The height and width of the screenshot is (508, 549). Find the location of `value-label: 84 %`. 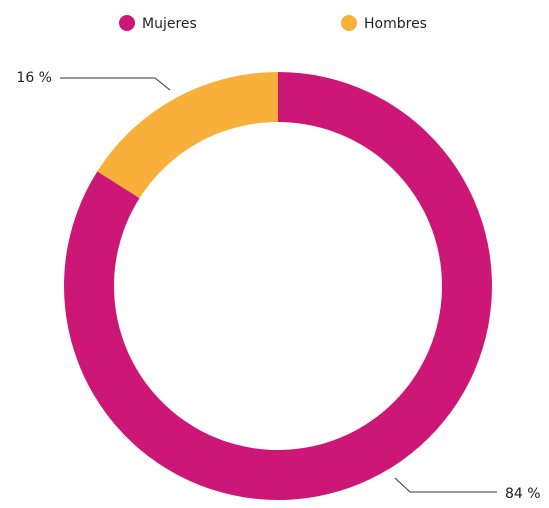

value-label: 84 % is located at coordinates (523, 494).